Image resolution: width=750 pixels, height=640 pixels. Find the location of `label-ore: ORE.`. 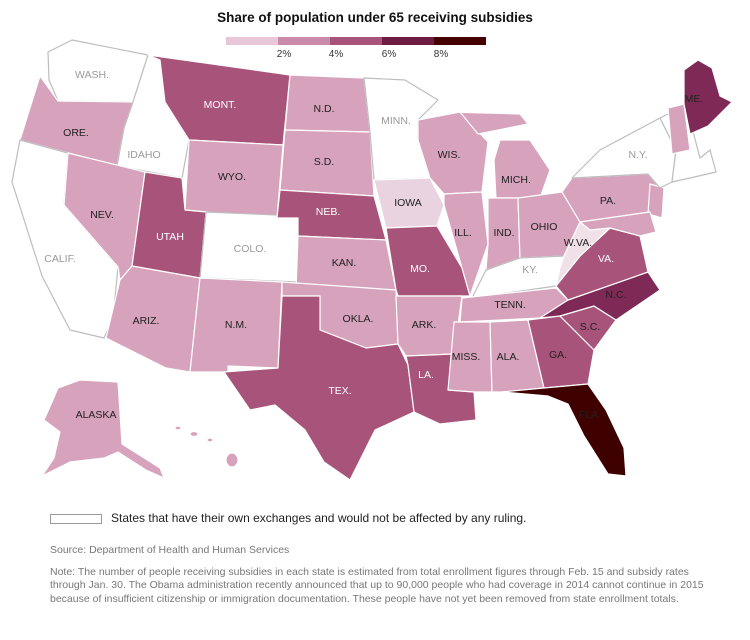

label-ore: ORE. is located at coordinates (76, 133).